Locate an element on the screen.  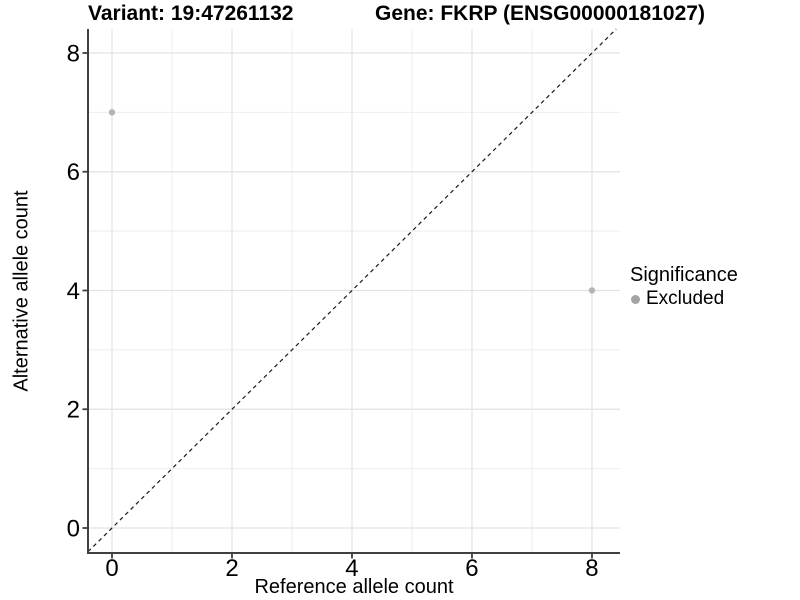
plot-title-gene: Gene: FKRP (ENSG00000181027) is located at coordinates (540, 13).